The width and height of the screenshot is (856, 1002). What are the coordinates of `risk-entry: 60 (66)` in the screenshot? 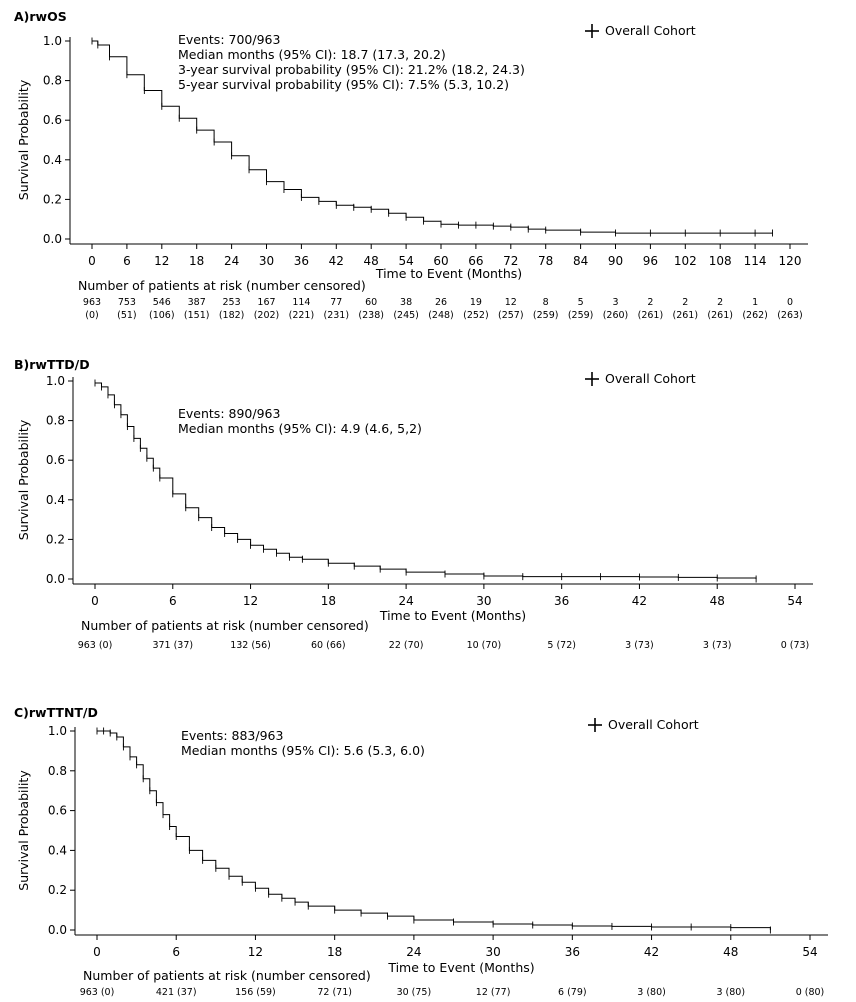 It's located at (328, 645).